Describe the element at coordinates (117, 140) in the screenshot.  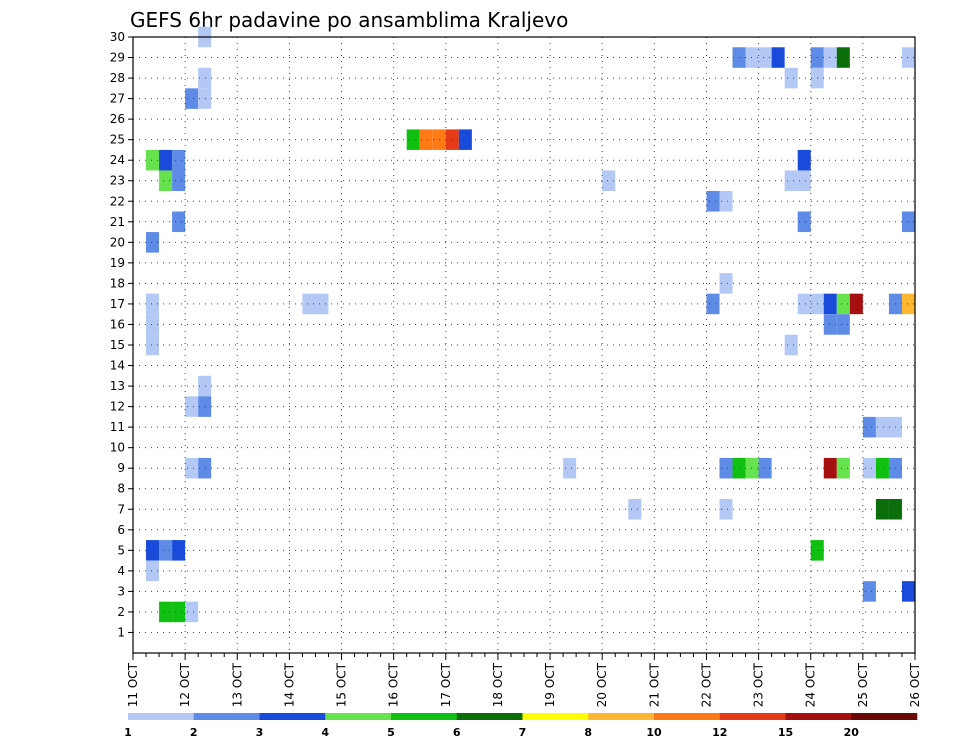
I see `y-tick-label: 25` at that location.